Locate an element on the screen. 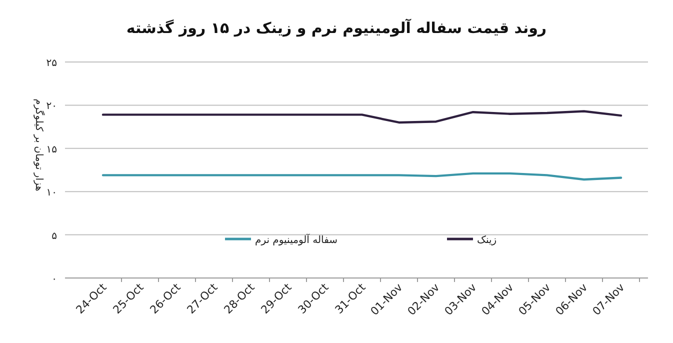  y-axis-title: هزار تومان بر کیلوگرم is located at coordinates (39, 145).